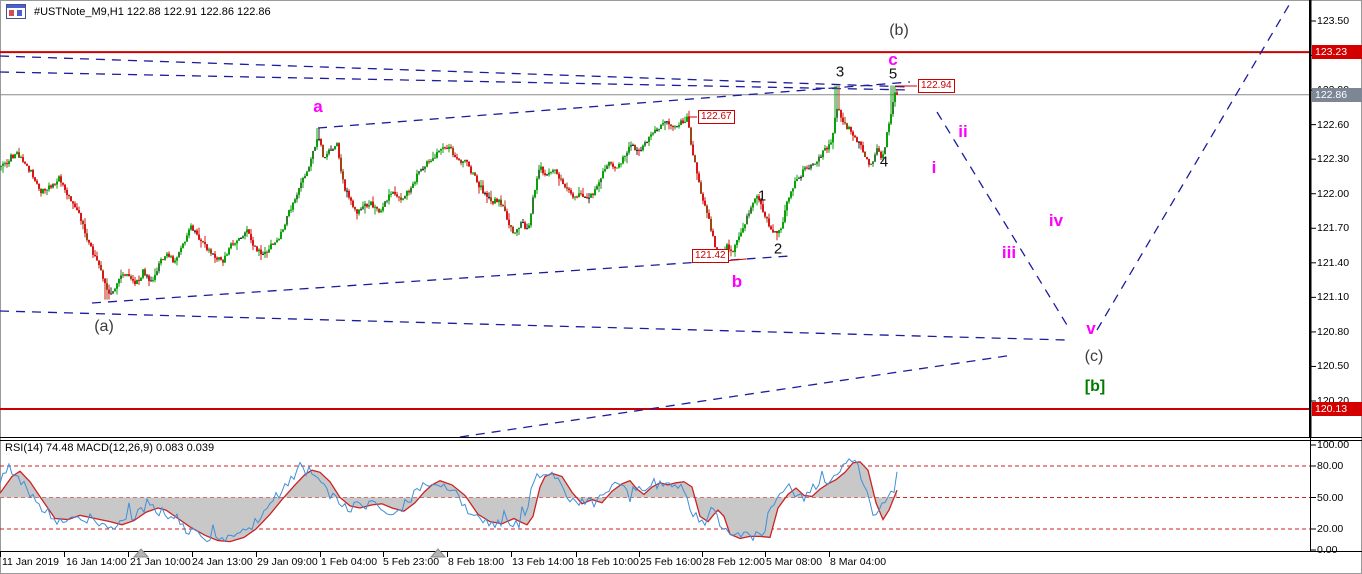 The height and width of the screenshot is (574, 1362). What do you see at coordinates (710, 256) in the screenshot?
I see `price-tag-121.42: 121.42` at bounding box center [710, 256].